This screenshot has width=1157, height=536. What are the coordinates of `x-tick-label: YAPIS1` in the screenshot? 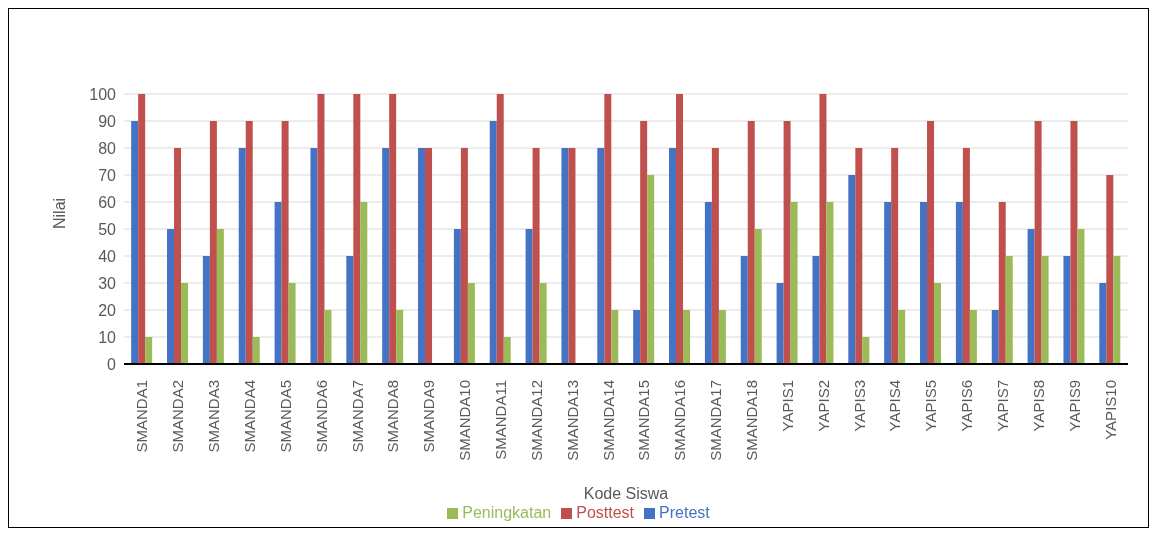 It's located at (787, 406).